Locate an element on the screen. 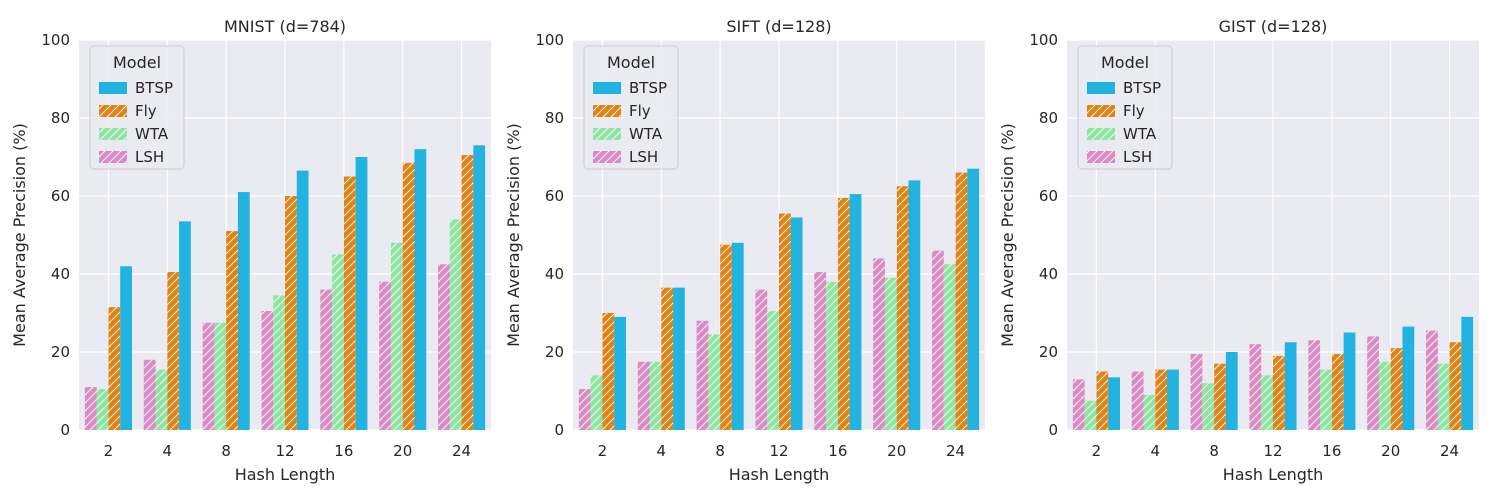  chart-title: MNIST (d=784) is located at coordinates (285, 26).